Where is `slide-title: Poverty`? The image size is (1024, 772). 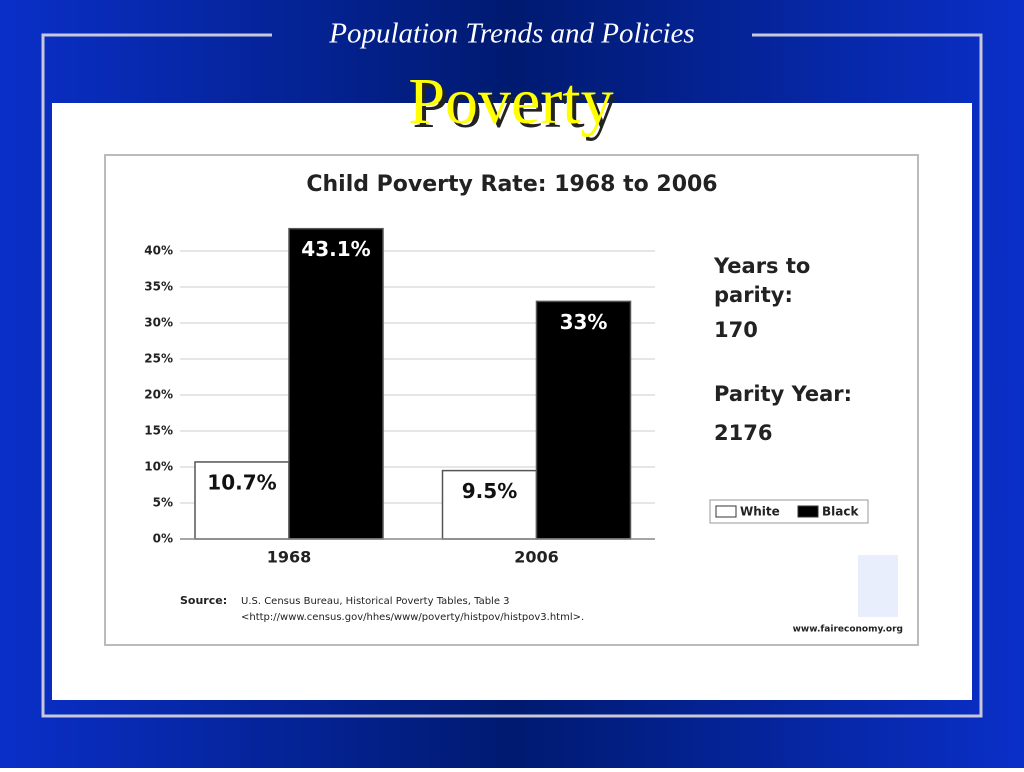
slide-title: Poverty is located at coordinates (510, 101).